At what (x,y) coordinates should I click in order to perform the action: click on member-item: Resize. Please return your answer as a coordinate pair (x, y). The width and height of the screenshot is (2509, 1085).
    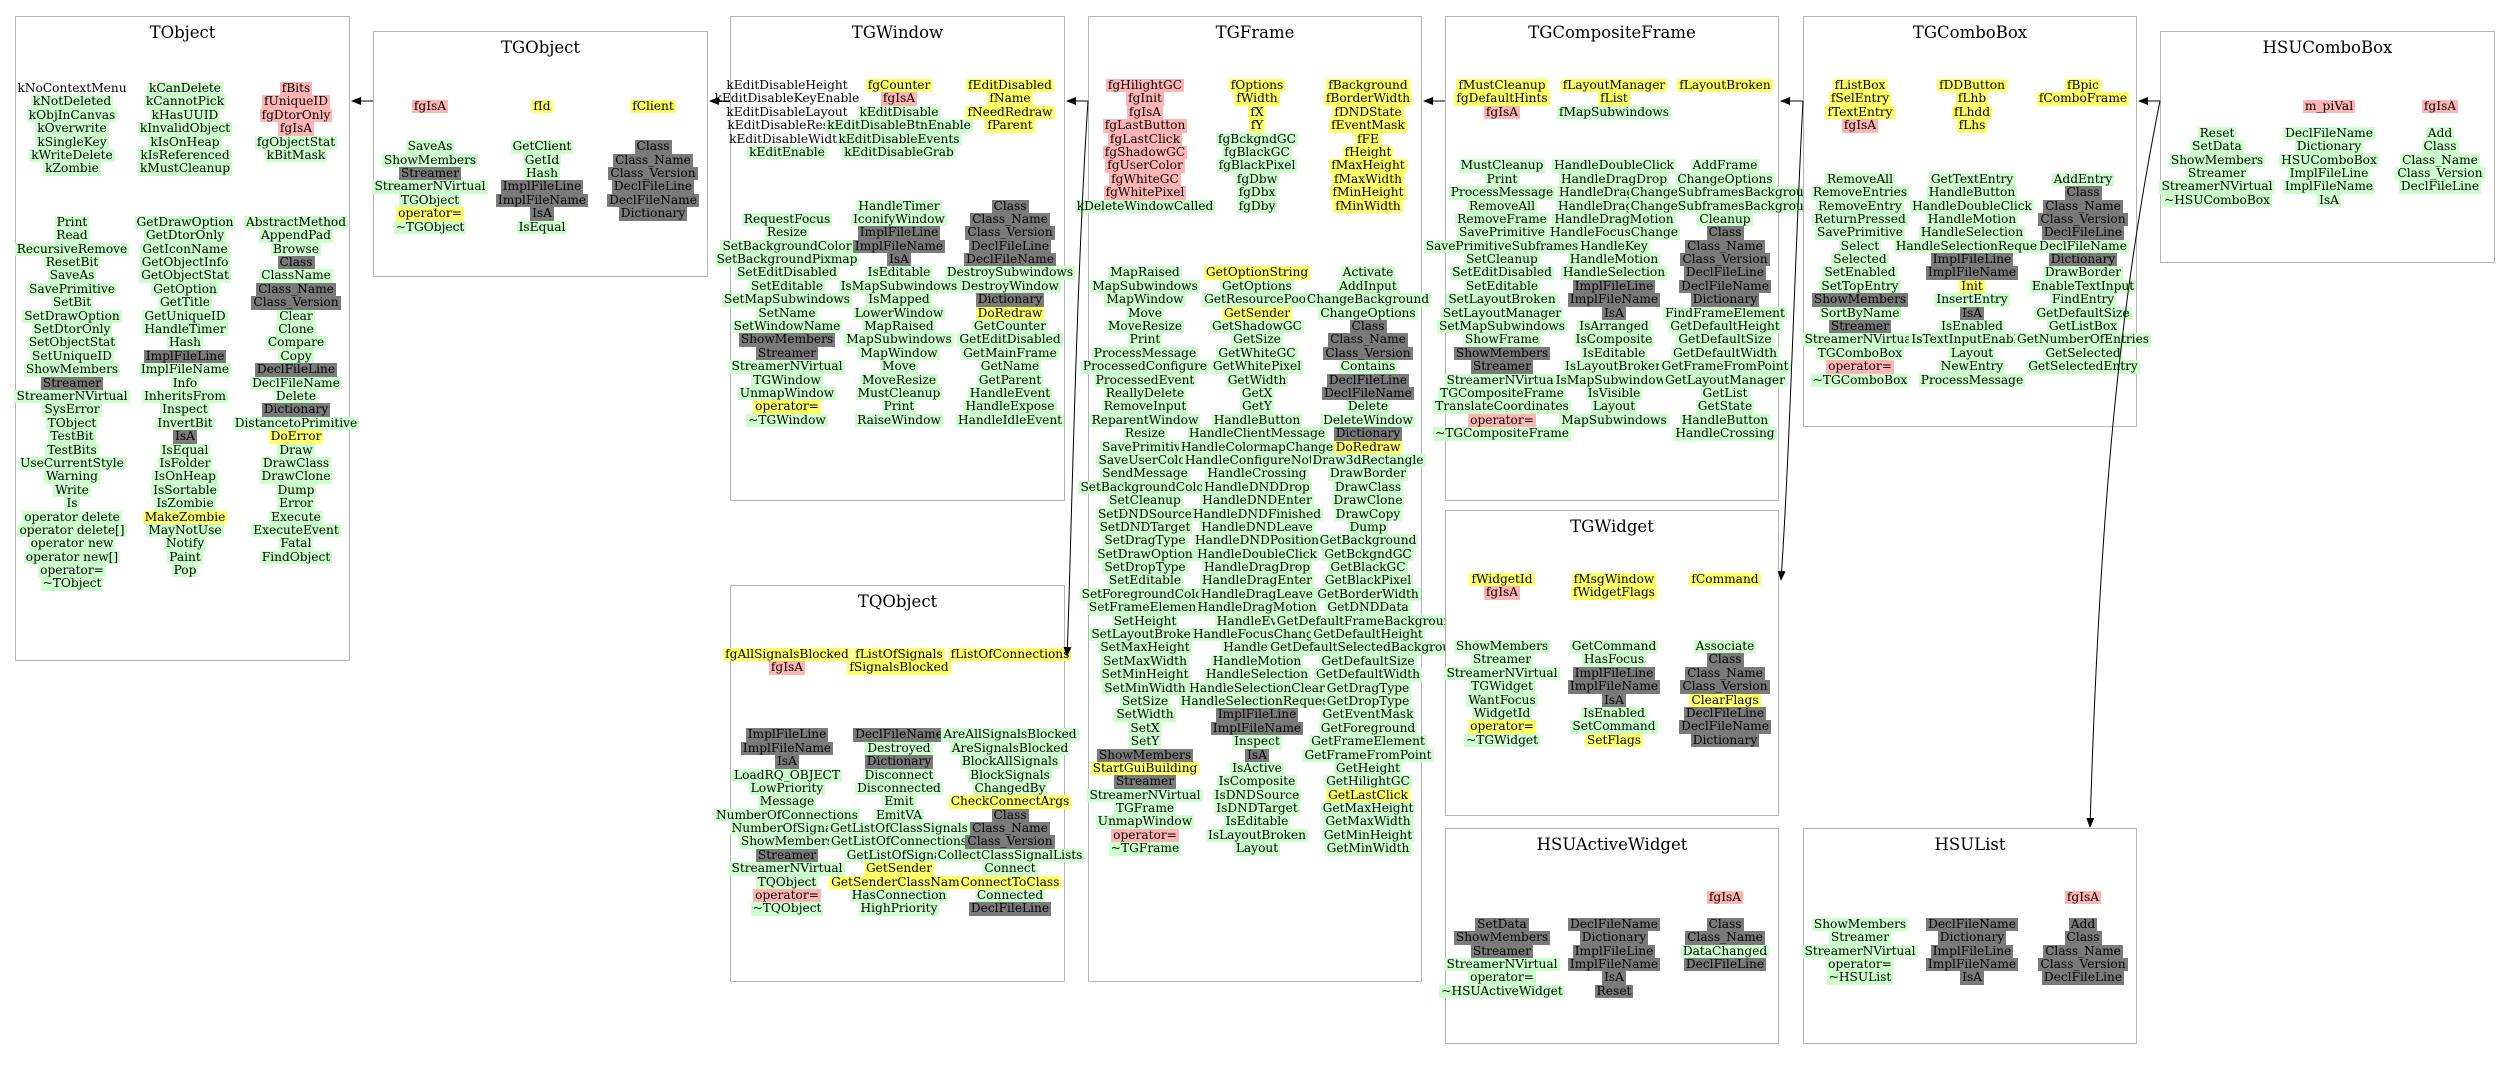
    Looking at the image, I should click on (1145, 433).